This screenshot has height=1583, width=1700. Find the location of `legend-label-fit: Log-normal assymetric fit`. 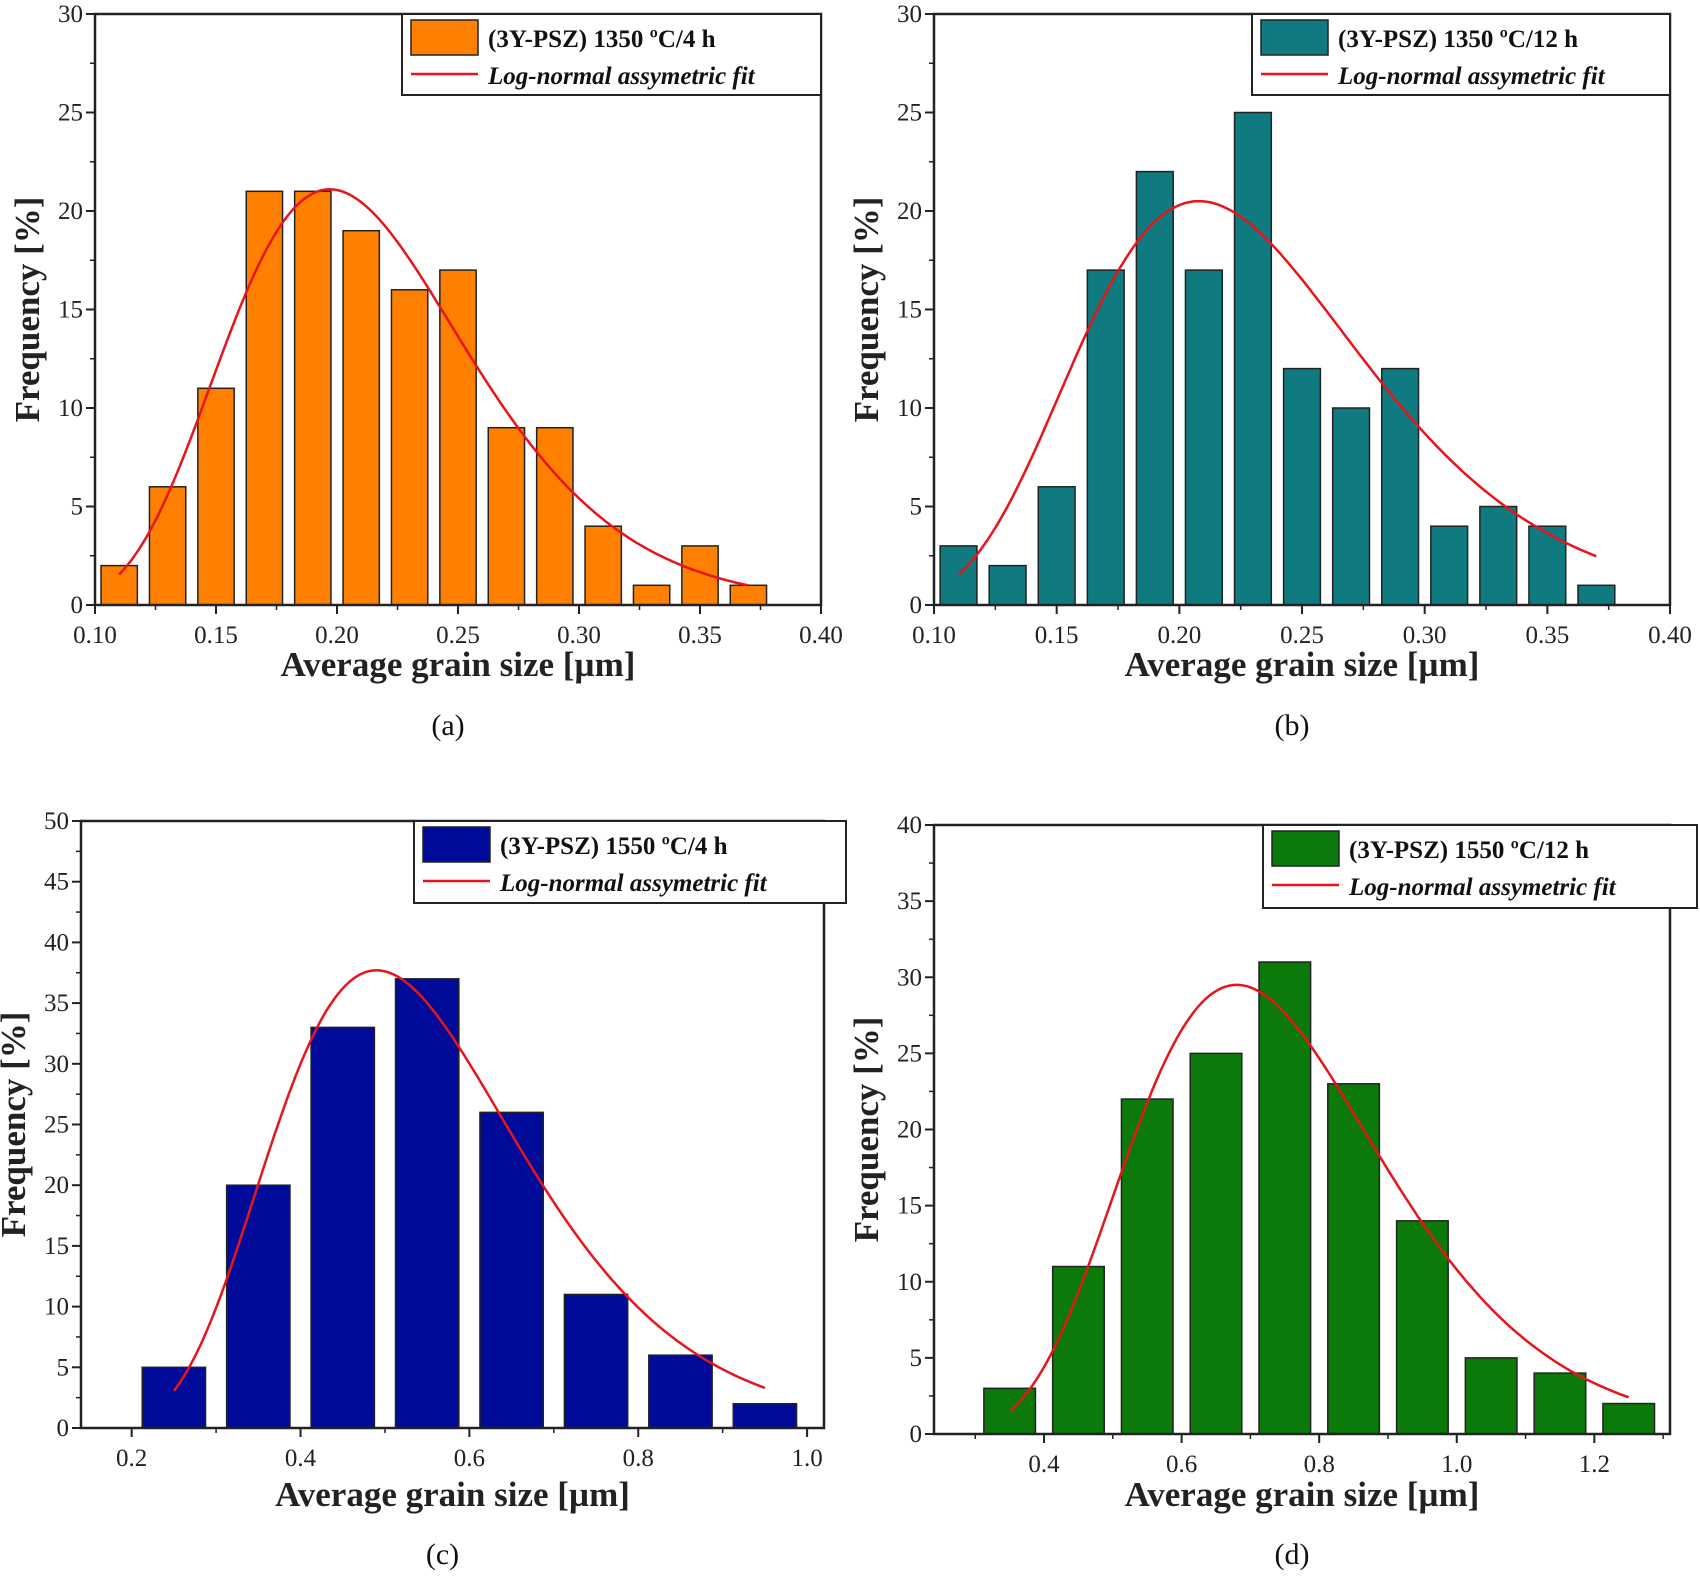

legend-label-fit: Log-normal assymetric fit is located at coordinates (621, 76).